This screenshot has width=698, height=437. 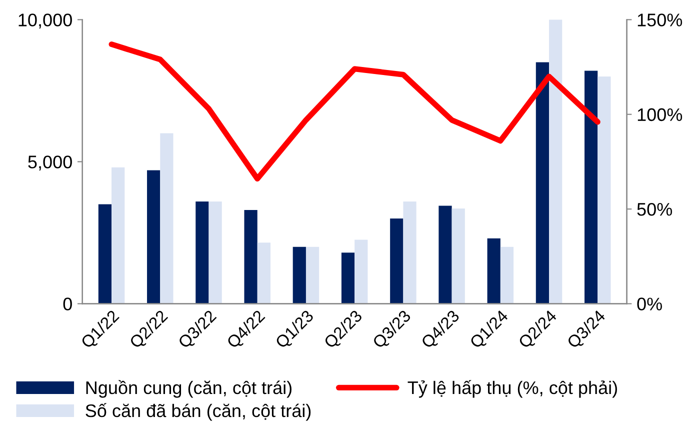 I want to click on y-tick-label: 5,000, so click(x=50, y=163).